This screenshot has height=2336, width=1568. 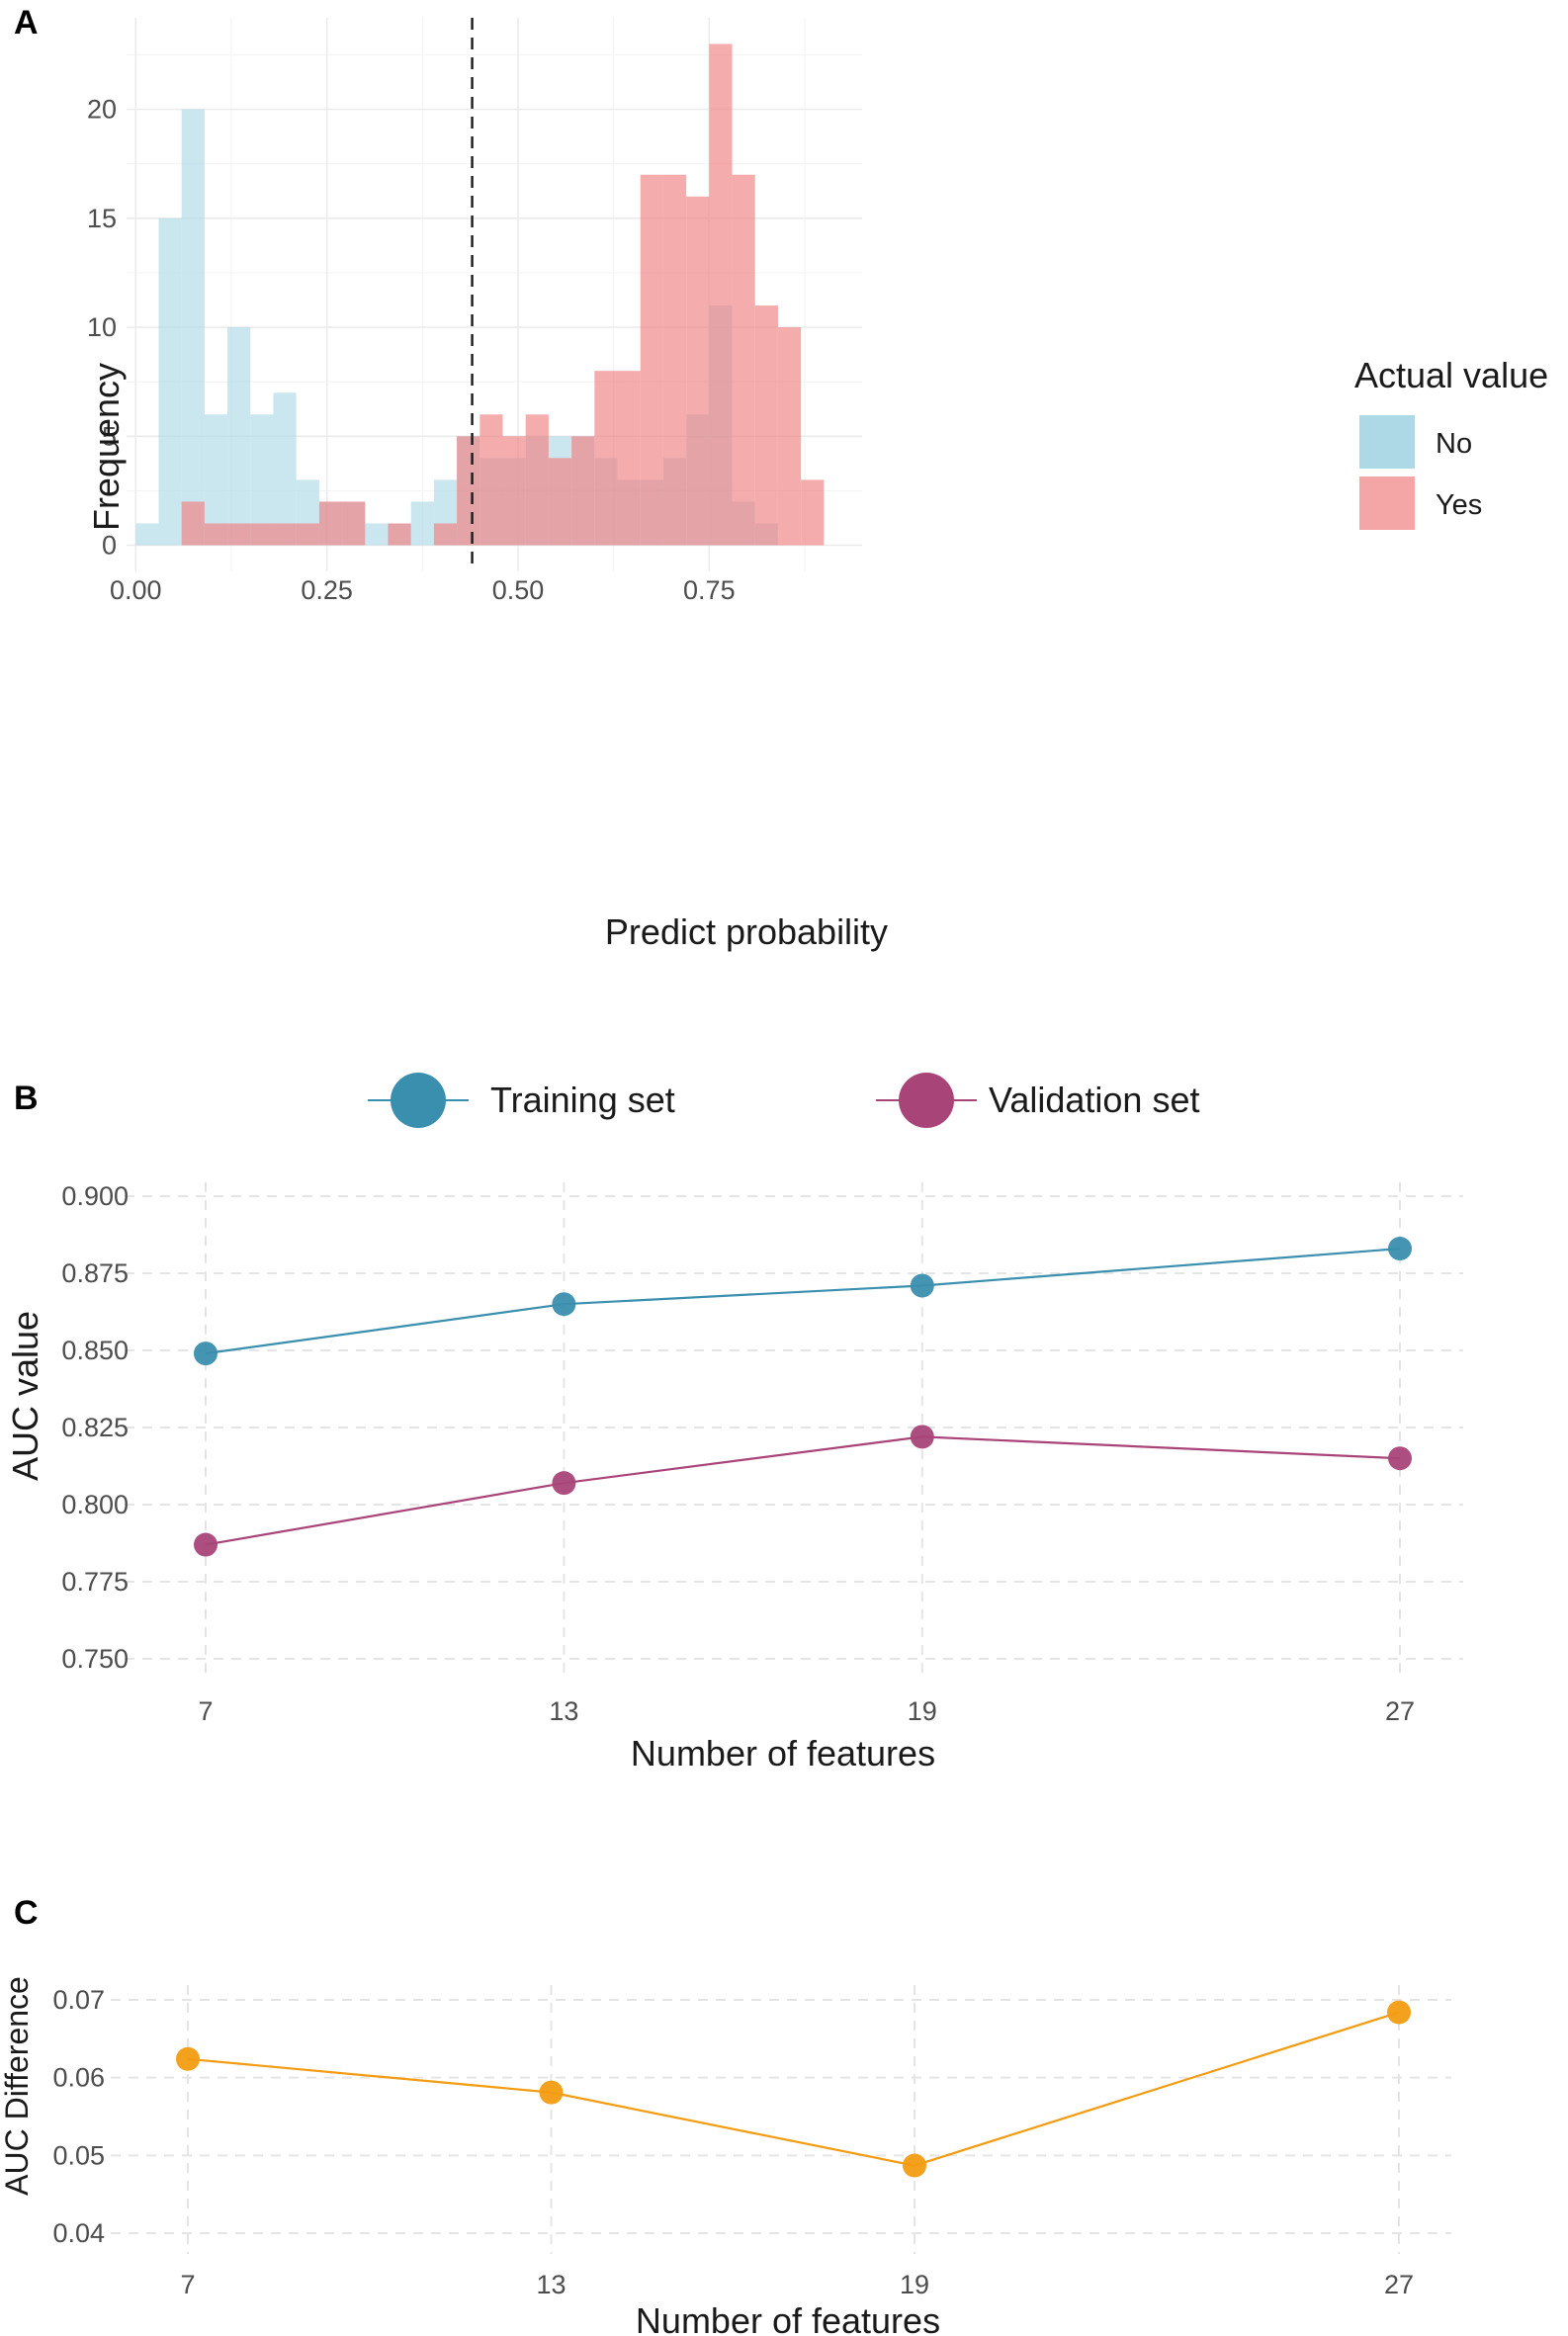 What do you see at coordinates (1387, 503) in the screenshot?
I see `legend-swatch-yes` at bounding box center [1387, 503].